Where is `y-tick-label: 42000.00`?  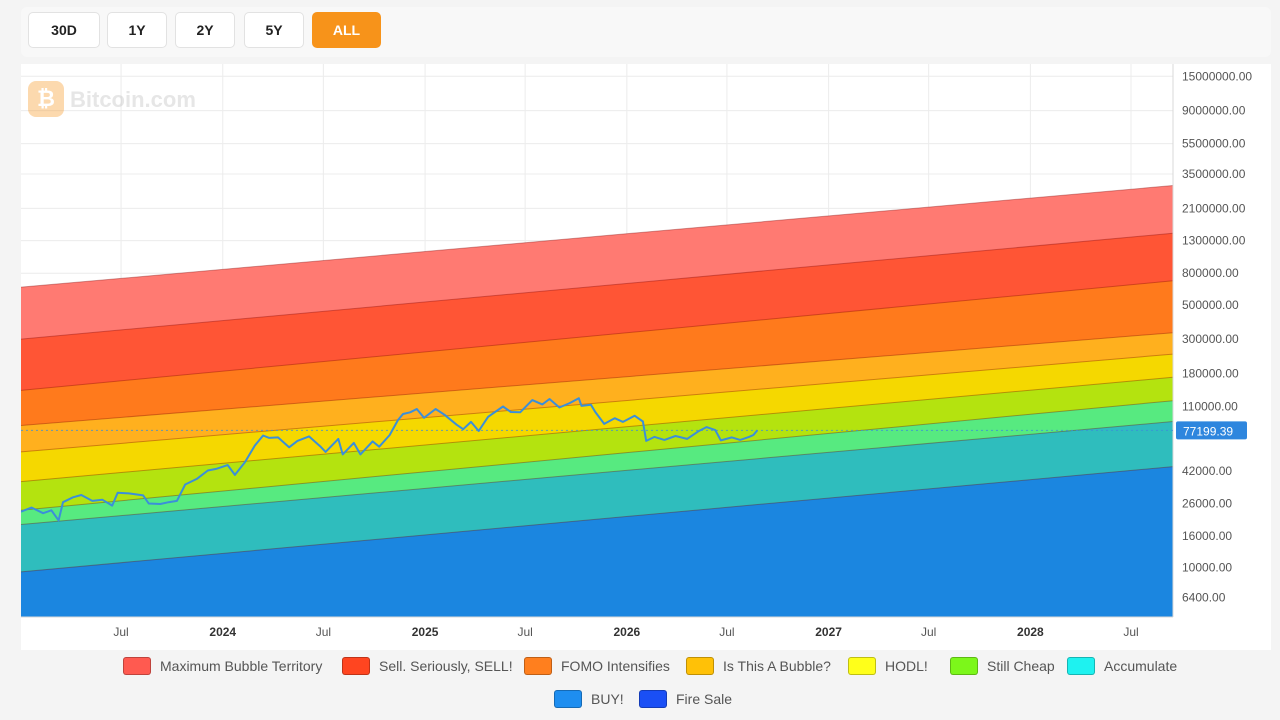 y-tick-label: 42000.00 is located at coordinates (1207, 471).